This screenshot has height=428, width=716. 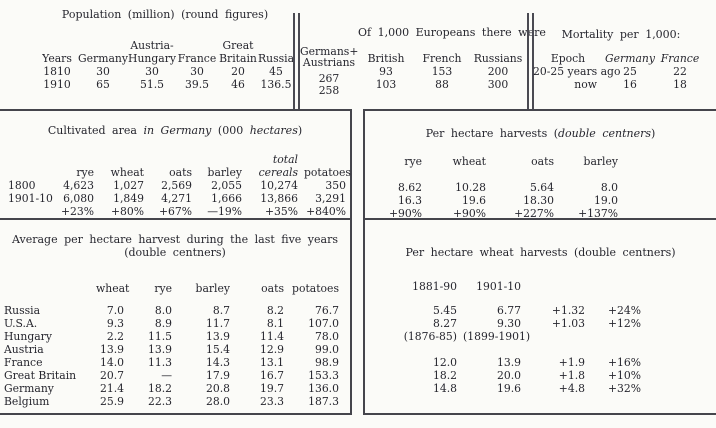 What do you see at coordinates (630, 71) in the screenshot?
I see `table-cell: 25` at bounding box center [630, 71].